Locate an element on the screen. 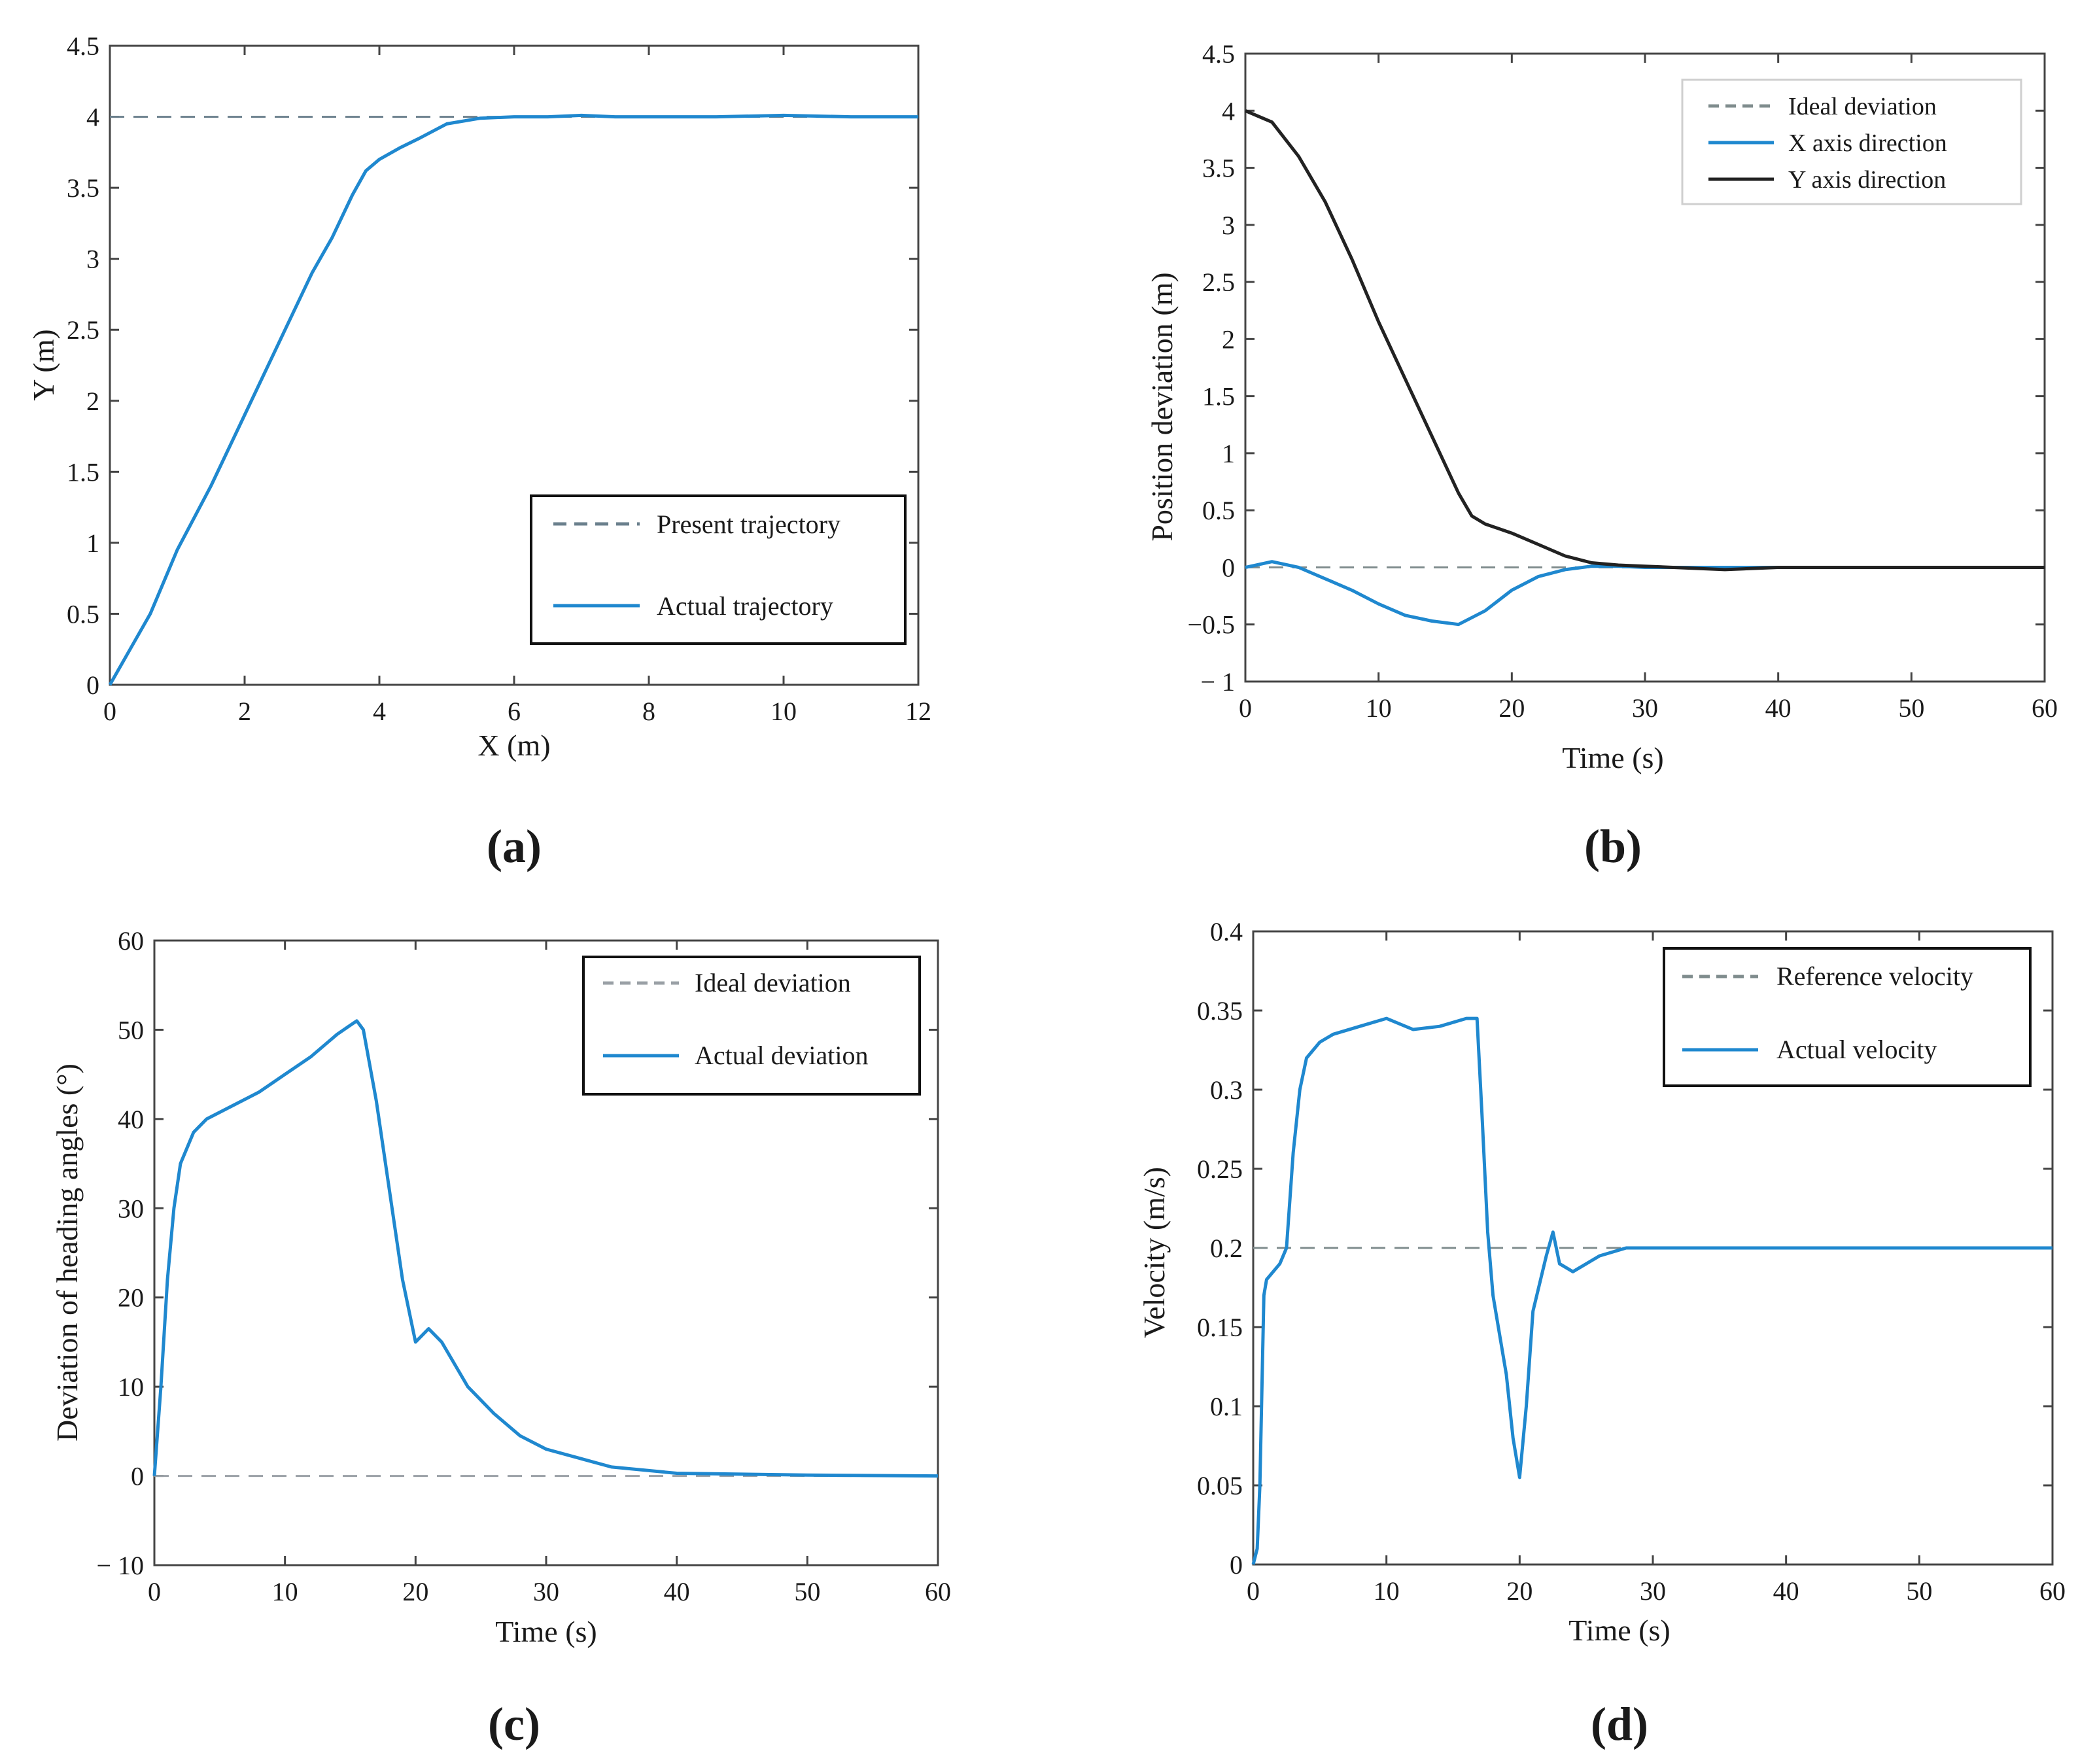 The height and width of the screenshot is (1764, 2078). panel-a-xlabel: X (m) is located at coordinates (513, 746).